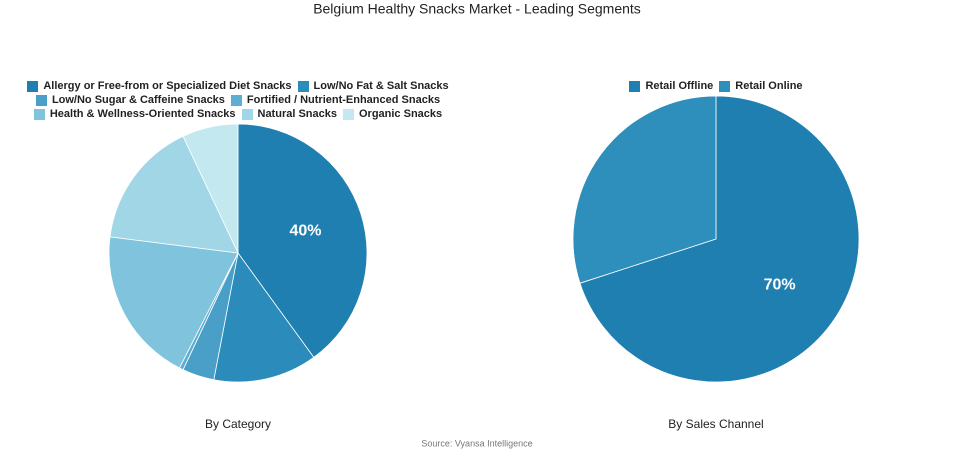 The width and height of the screenshot is (955, 454). Describe the element at coordinates (138, 100) in the screenshot. I see `legend-label: Low/No Sugar & Caffeine Snacks` at that location.